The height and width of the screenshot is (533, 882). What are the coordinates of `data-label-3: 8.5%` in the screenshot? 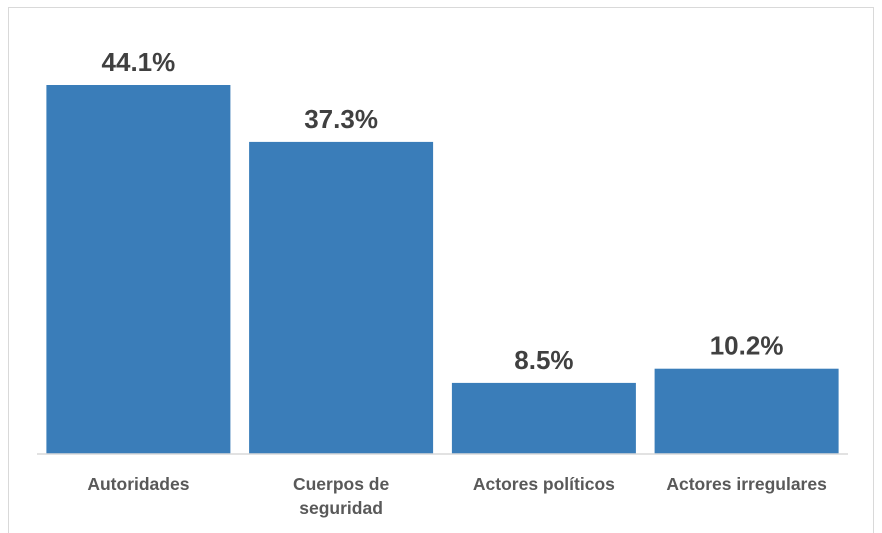 It's located at (543, 360).